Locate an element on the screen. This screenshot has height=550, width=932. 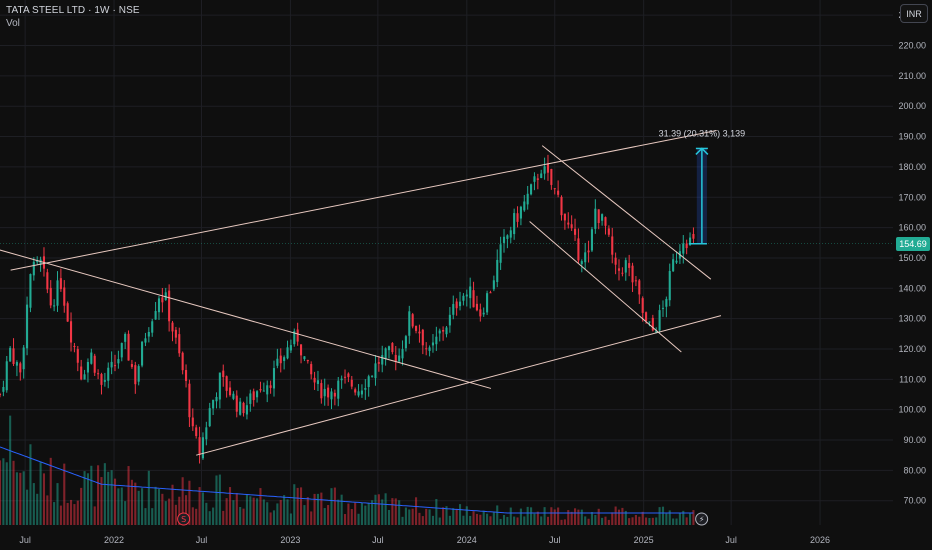
time-axis: Jul 2022 Jul 2023 Jul 2024 Jul 2025 Jul 2026 is located at coordinates (424, 540).